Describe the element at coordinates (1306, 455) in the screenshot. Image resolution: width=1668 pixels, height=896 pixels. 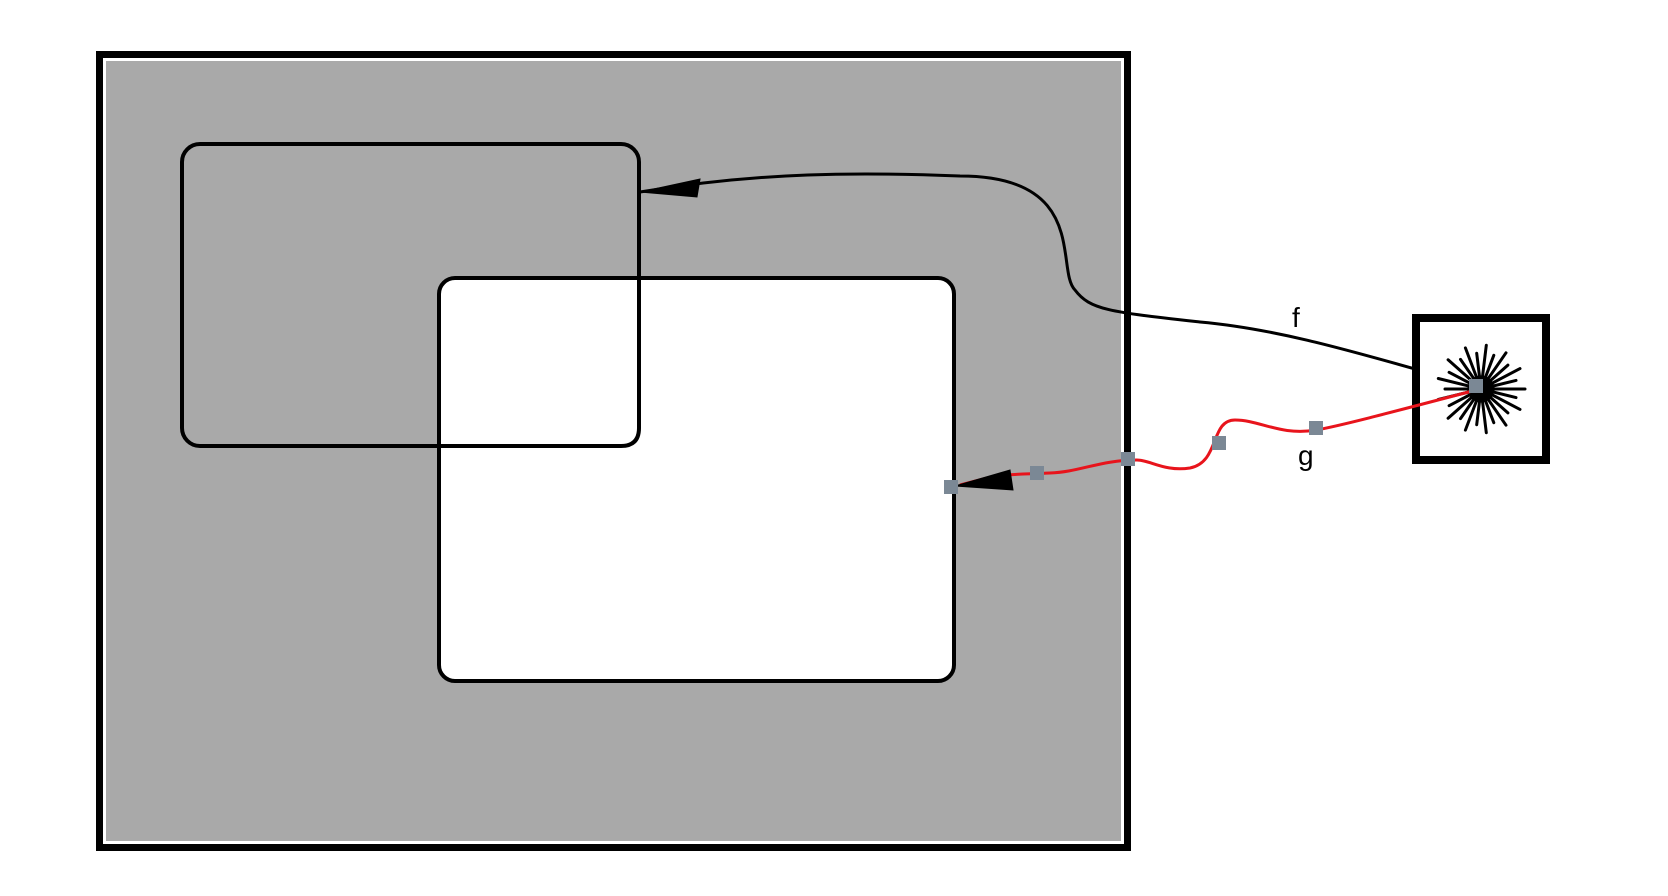
I see `edge-g-label: g` at that location.